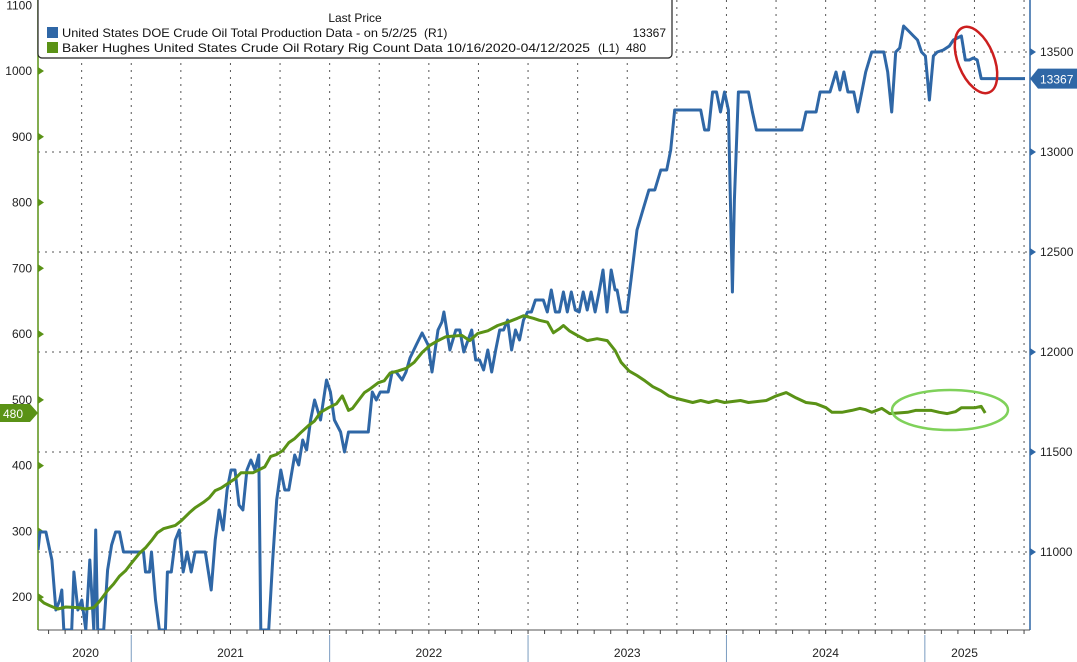 Image resolution: width=1077 pixels, height=662 pixels. I want to click on x-tick-label: 2021, so click(230, 653).